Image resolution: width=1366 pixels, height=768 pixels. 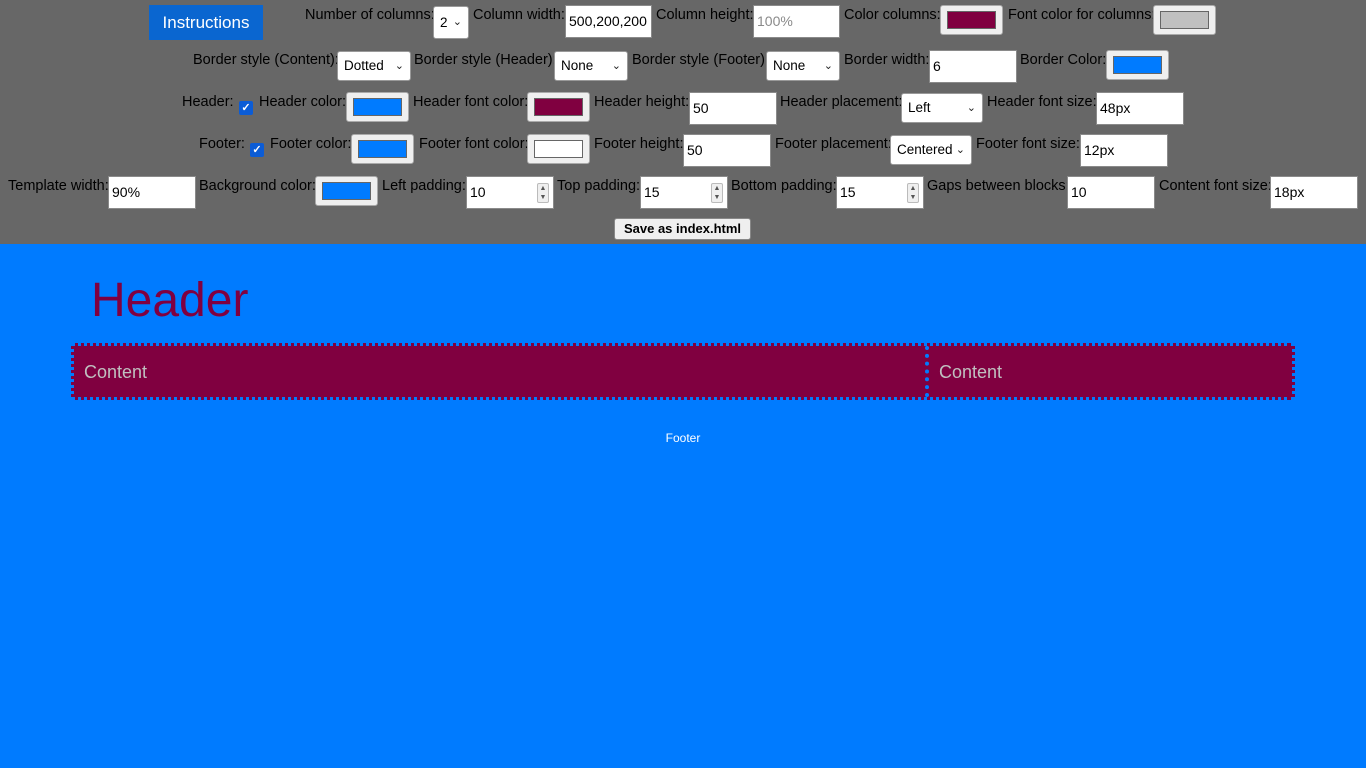 I want to click on font-color-columns-swatch, so click(x=1184, y=20).